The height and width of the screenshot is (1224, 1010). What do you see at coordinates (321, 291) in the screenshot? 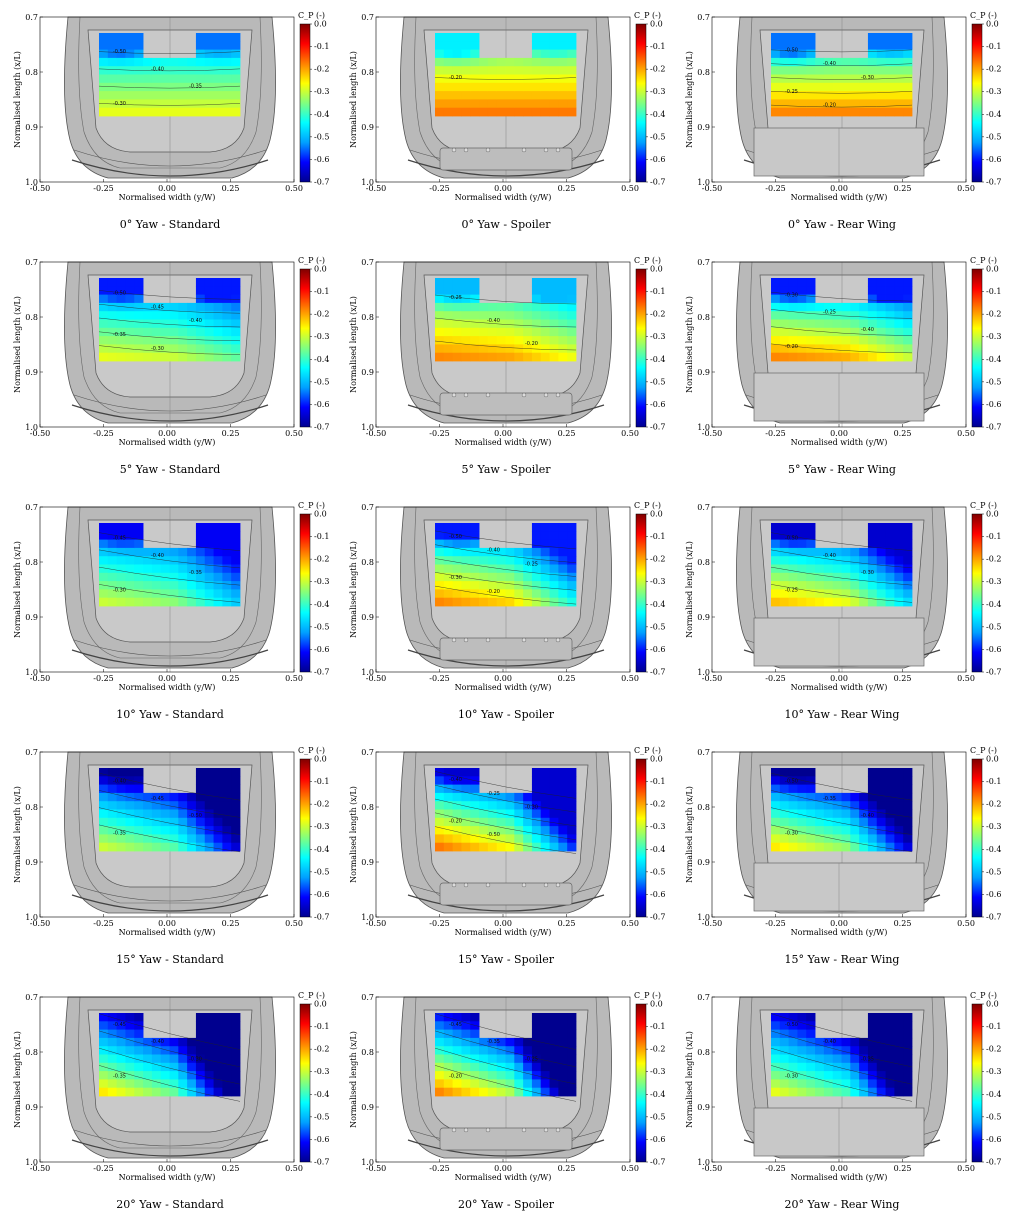
I see `colorbar-tick-label: -0.1` at bounding box center [321, 291].